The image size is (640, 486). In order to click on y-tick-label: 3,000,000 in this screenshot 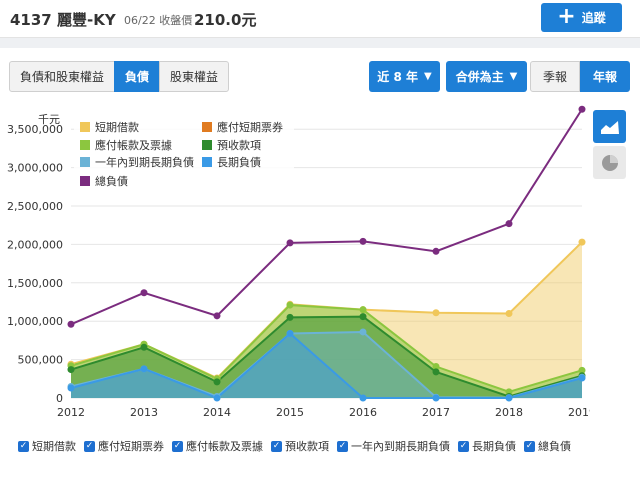, I will do `click(35, 168)`.